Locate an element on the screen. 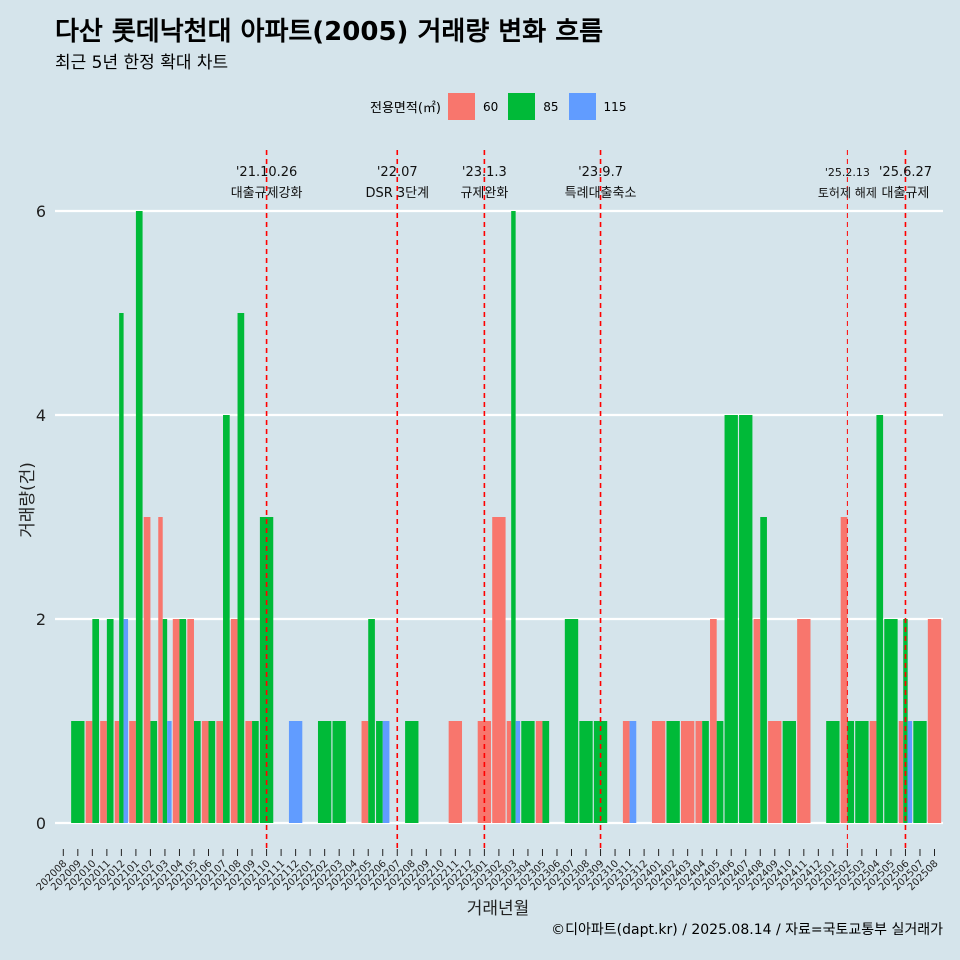 The image size is (960, 960). event-date-label: '23.1.3 is located at coordinates (484, 172).